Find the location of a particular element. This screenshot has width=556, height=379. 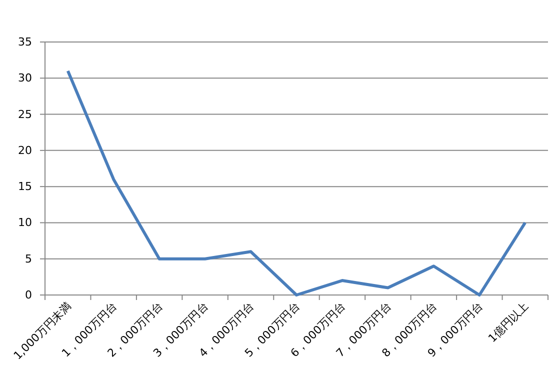

y-tick-label: 20 is located at coordinates (25, 150).